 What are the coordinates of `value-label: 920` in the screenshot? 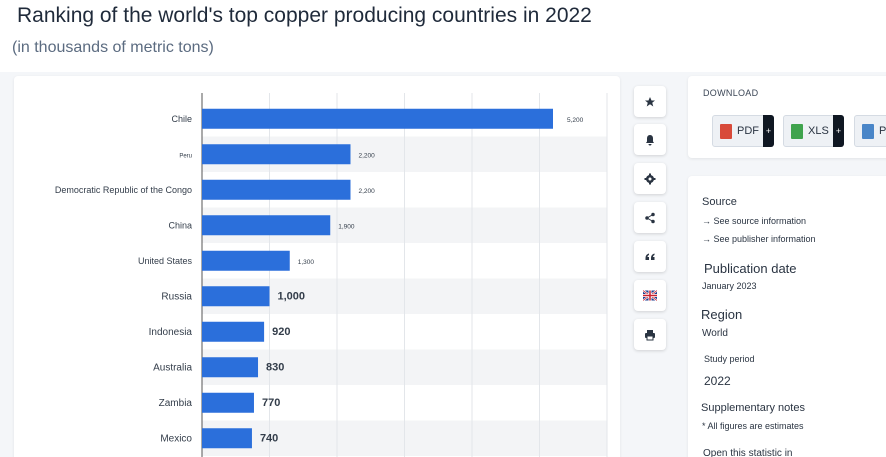 It's located at (281, 332).